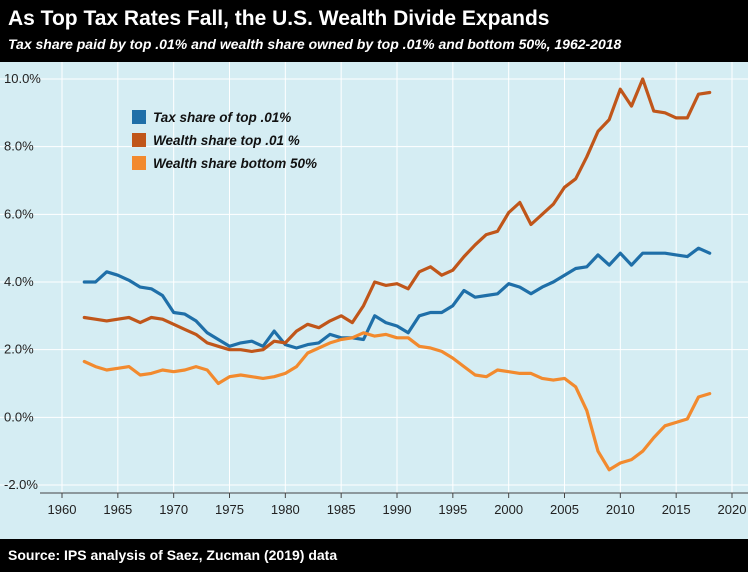  Describe the element at coordinates (19, 213) in the screenshot. I see `y-tick-label: 6.0%` at that location.